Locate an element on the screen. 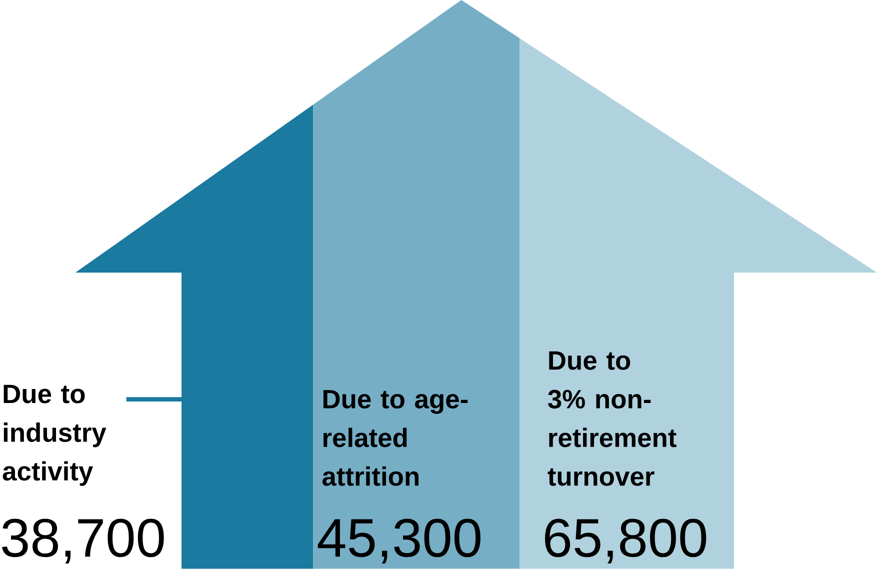 The height and width of the screenshot is (569, 877). data-label: 38,700 is located at coordinates (83, 541).